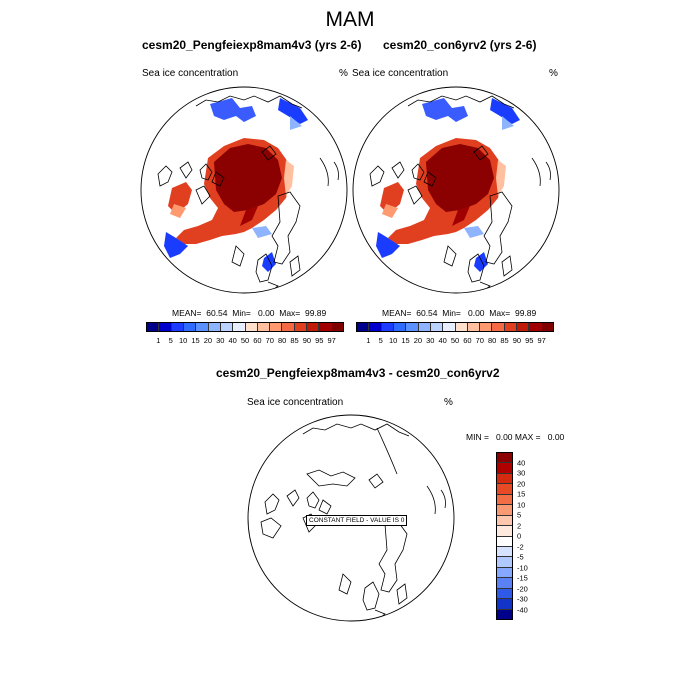  What do you see at coordinates (183, 340) in the screenshot?
I see `colorbar-tick-label: 10` at bounding box center [183, 340].